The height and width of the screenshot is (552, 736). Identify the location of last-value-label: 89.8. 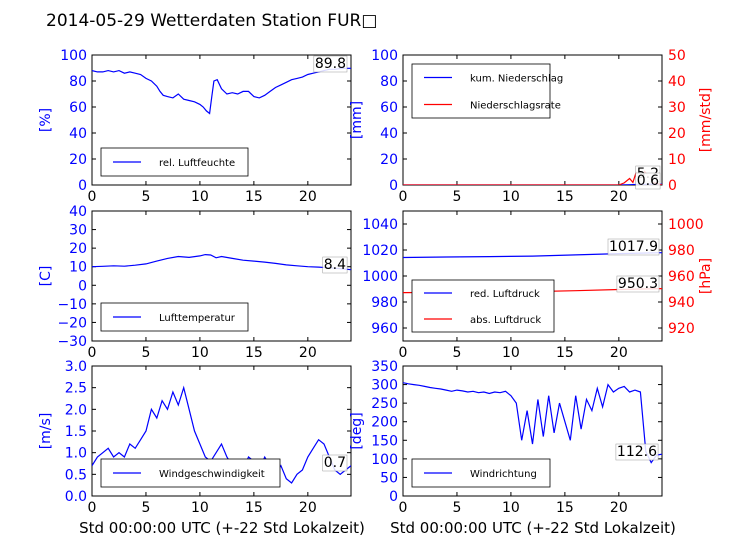
(330, 64).